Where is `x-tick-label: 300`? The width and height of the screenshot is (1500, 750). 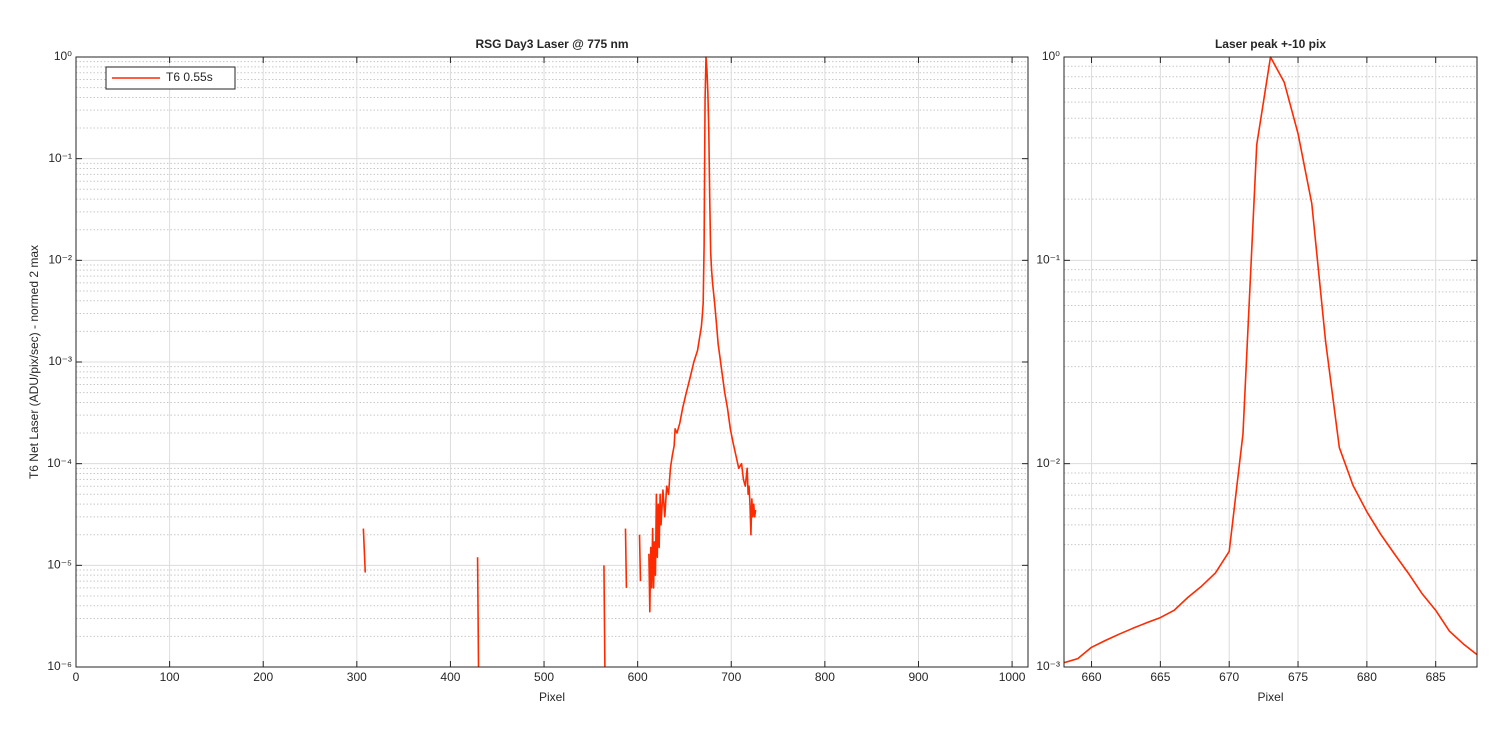
x-tick-label: 300 is located at coordinates (357, 677).